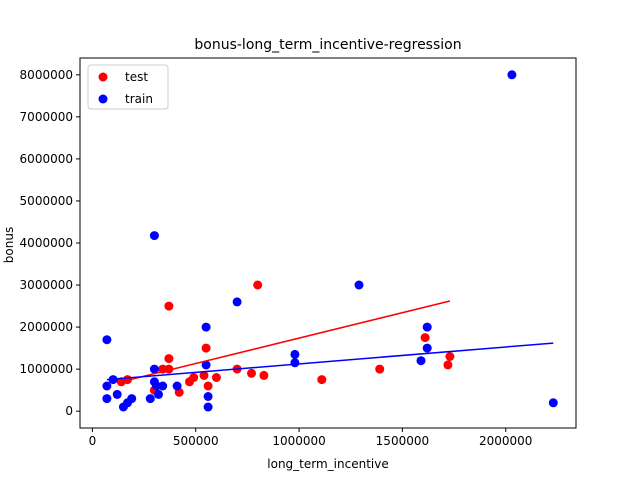 The height and width of the screenshot is (480, 640). Describe the element at coordinates (139, 99) in the screenshot. I see `legend-label-train: train` at that location.